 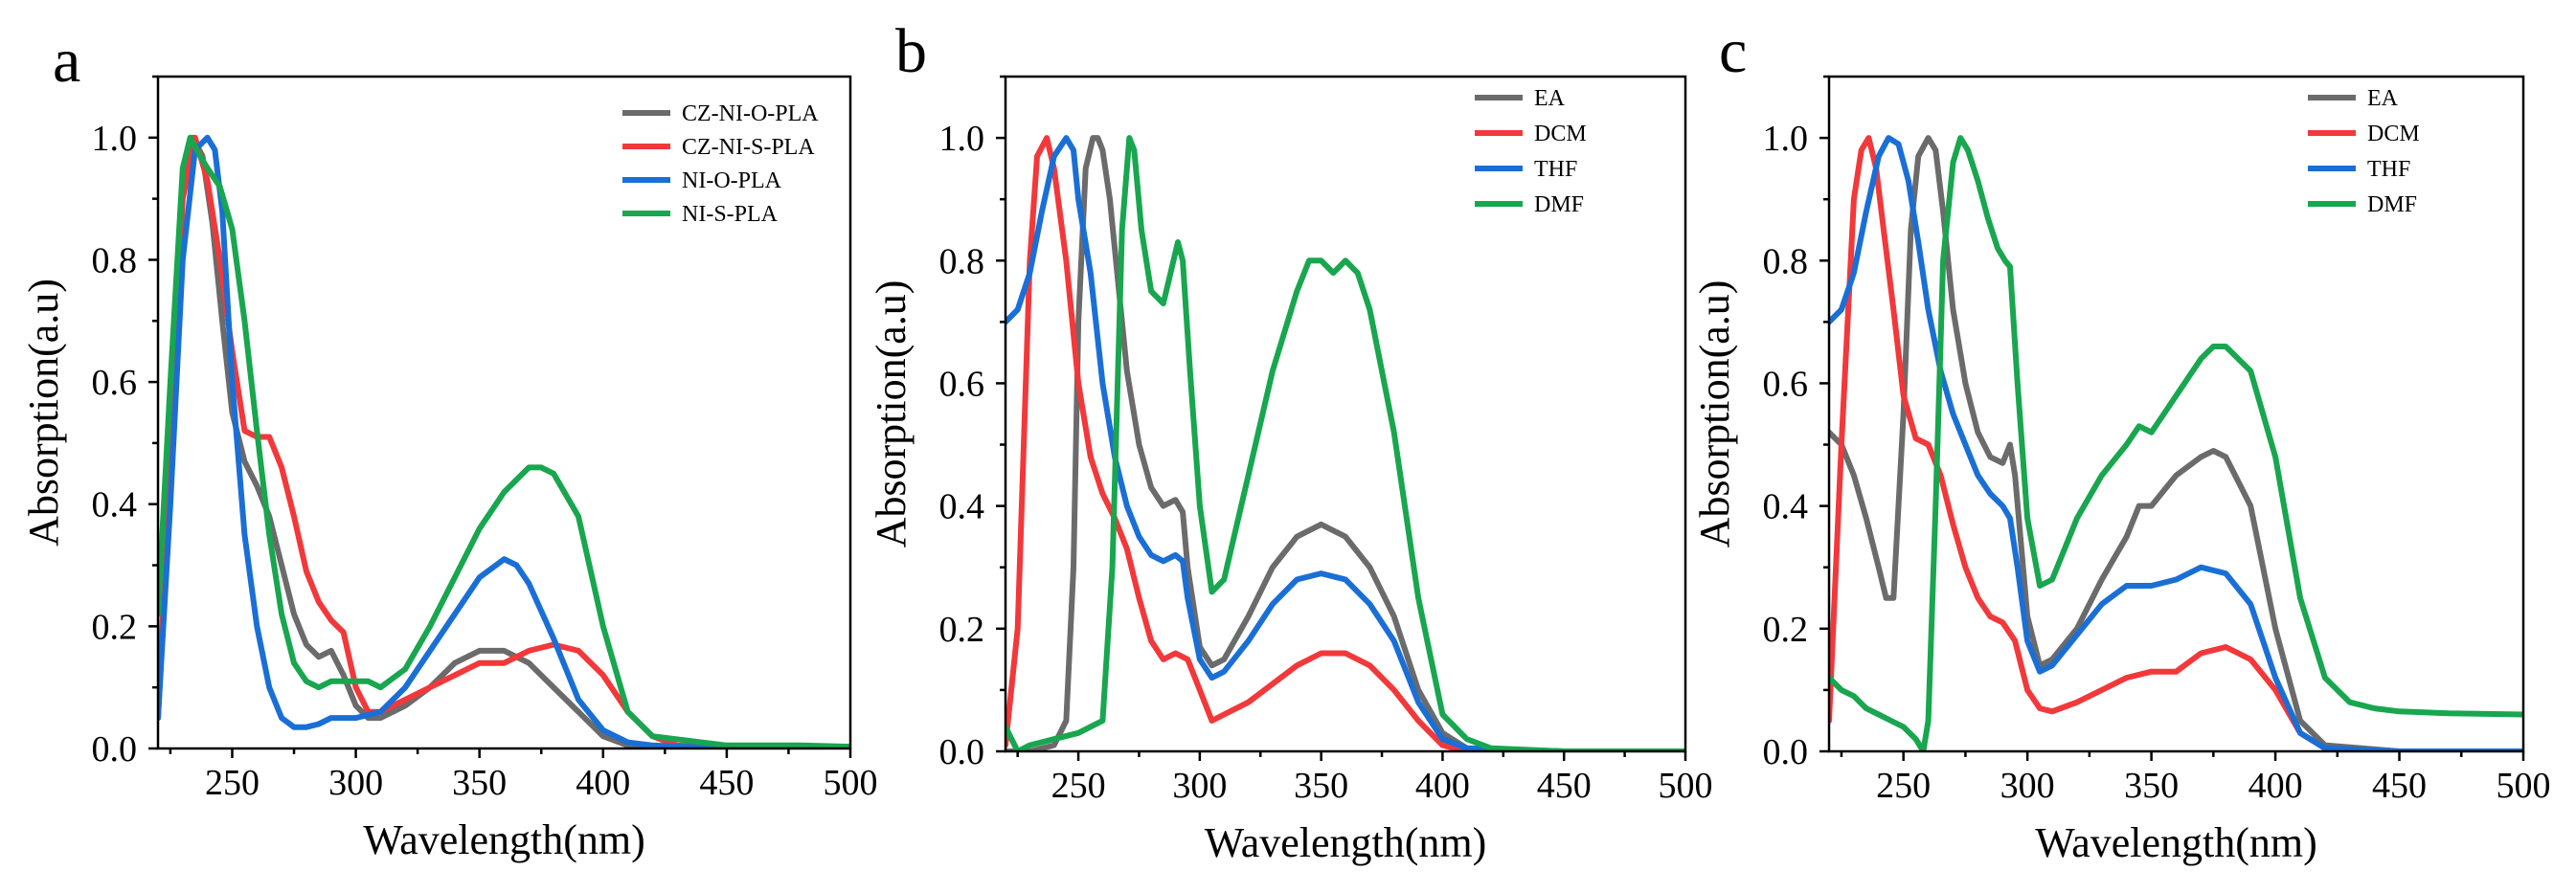 I want to click on legend-label: NI-S-PLA, so click(x=730, y=214).